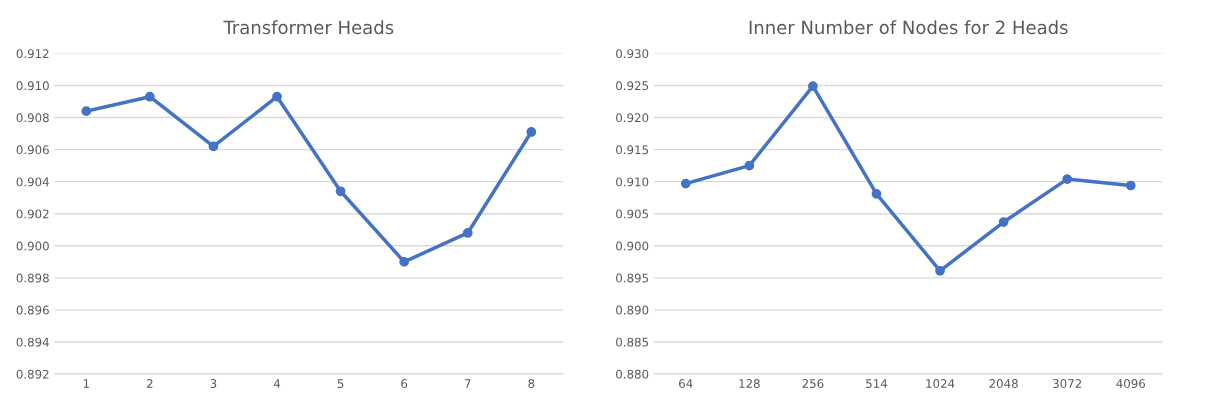 The width and height of the screenshot is (1211, 411). Describe the element at coordinates (632, 54) in the screenshot. I see `y-tick-label: 0.930` at that location.